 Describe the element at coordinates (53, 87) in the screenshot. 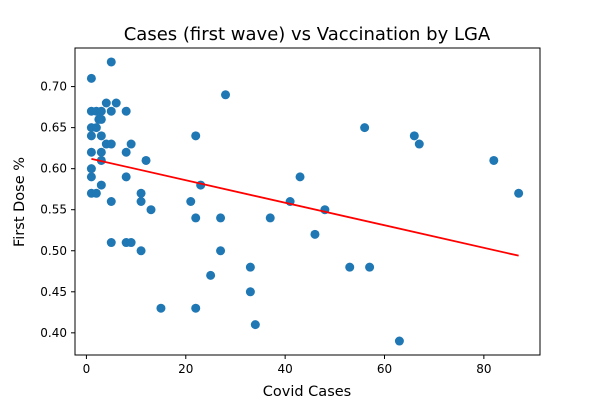

I see `y-tick-label: 0.70` at that location.